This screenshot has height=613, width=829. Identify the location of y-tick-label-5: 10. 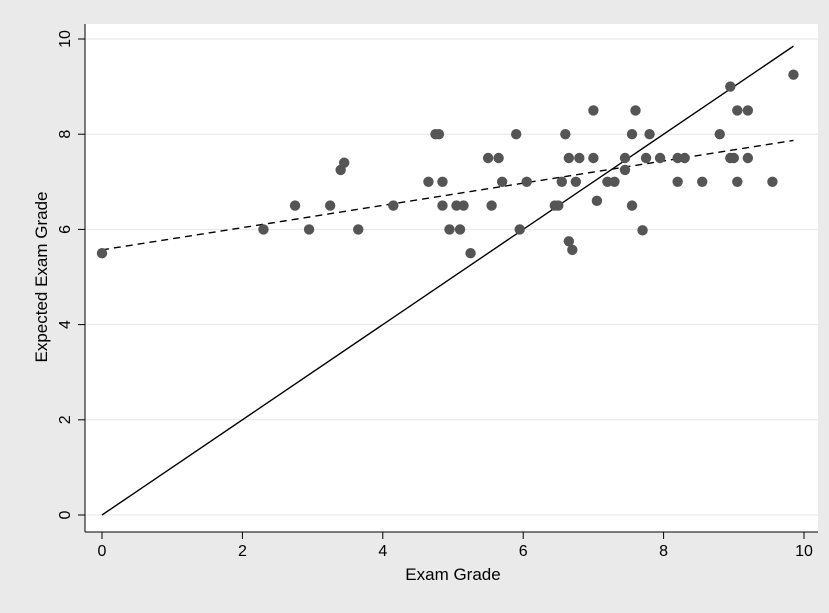
(65, 39).